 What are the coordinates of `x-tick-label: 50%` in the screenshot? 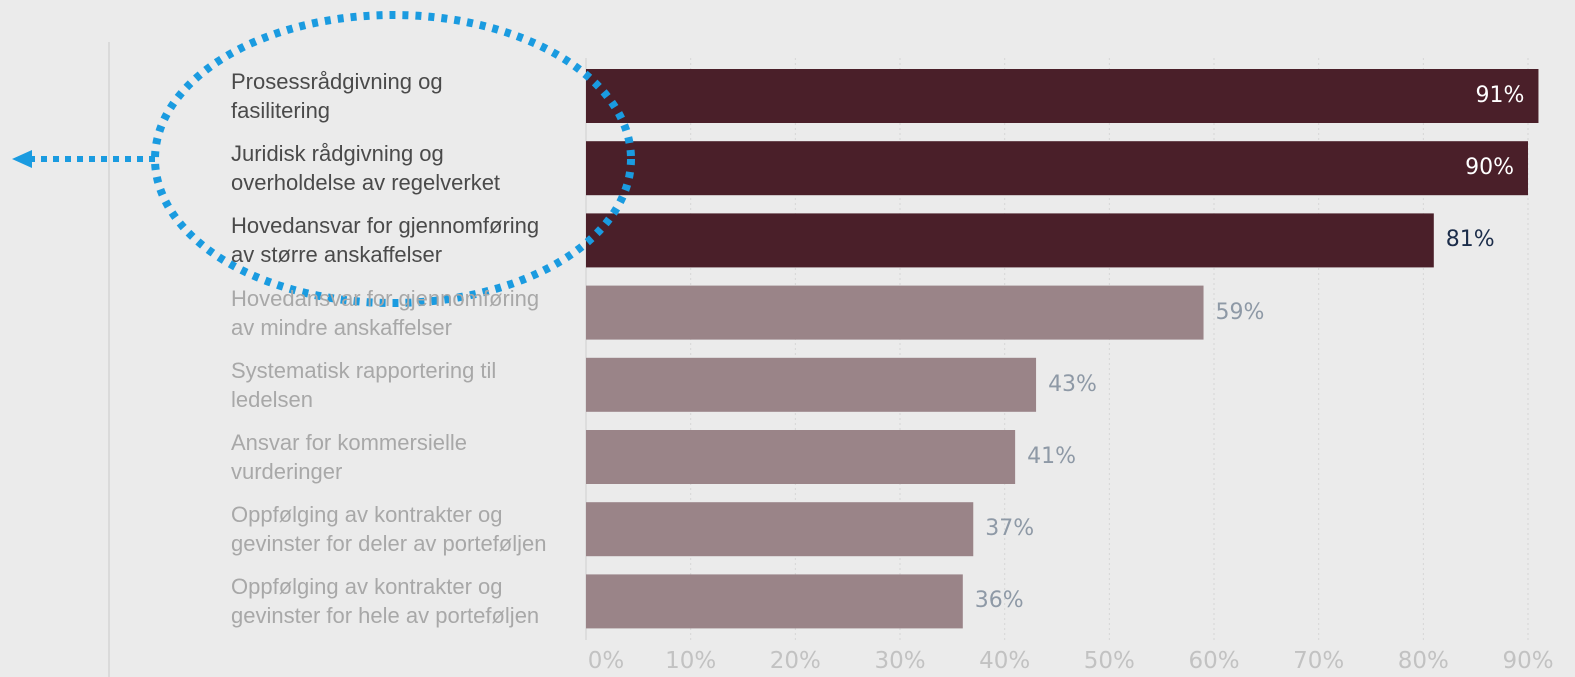 It's located at (1109, 661).